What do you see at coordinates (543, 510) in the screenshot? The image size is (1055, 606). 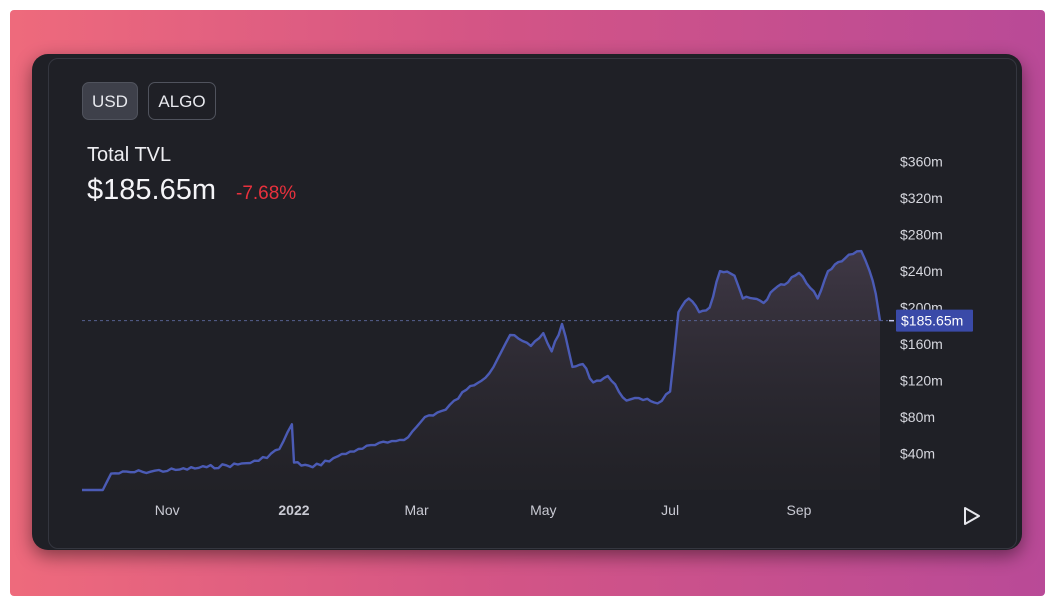 I see `x-tick-label: May` at bounding box center [543, 510].